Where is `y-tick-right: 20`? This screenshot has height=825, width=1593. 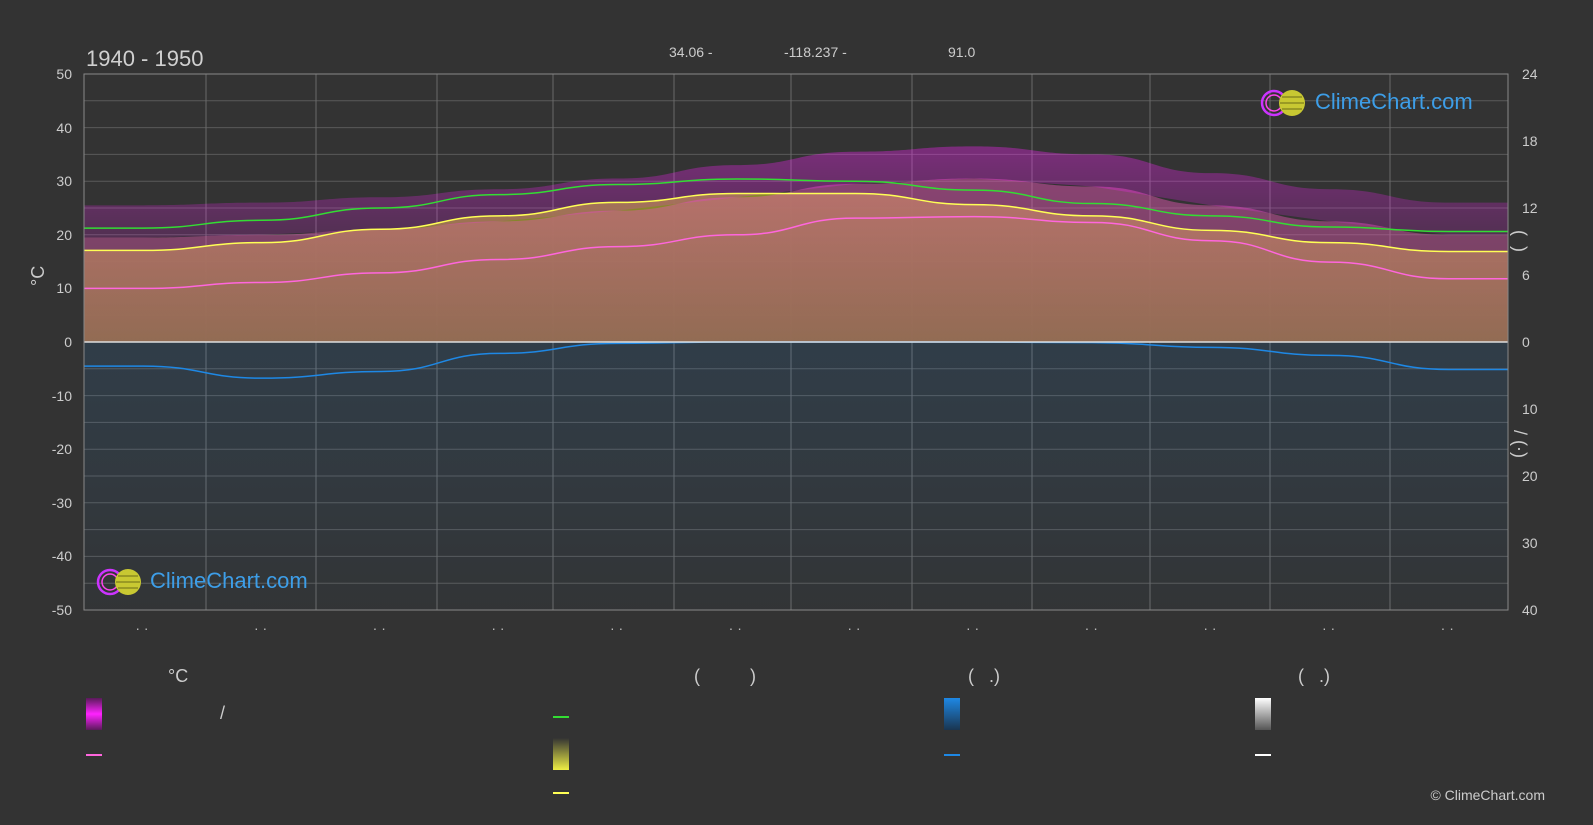
y-tick-right: 20 is located at coordinates (1530, 476).